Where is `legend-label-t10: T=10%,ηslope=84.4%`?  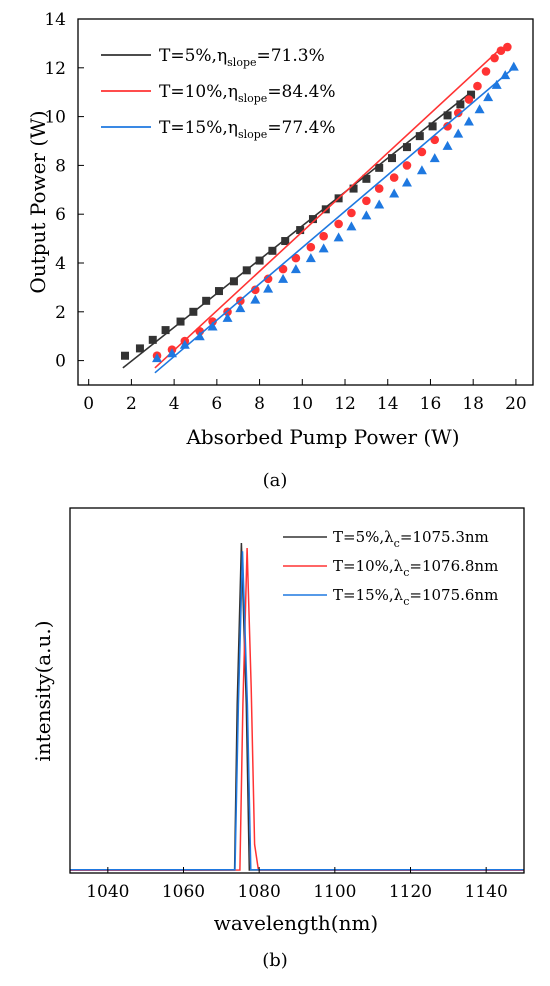
legend-label-t10: T=10%,ηslope=84.4% is located at coordinates (247, 93).